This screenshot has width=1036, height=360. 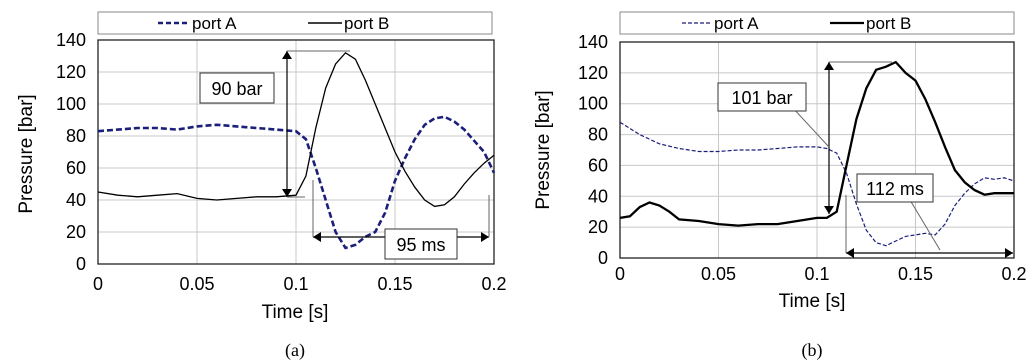 What do you see at coordinates (274, 124) in the screenshot?
I see `annotation-90-bar: 90 bar` at bounding box center [274, 124].